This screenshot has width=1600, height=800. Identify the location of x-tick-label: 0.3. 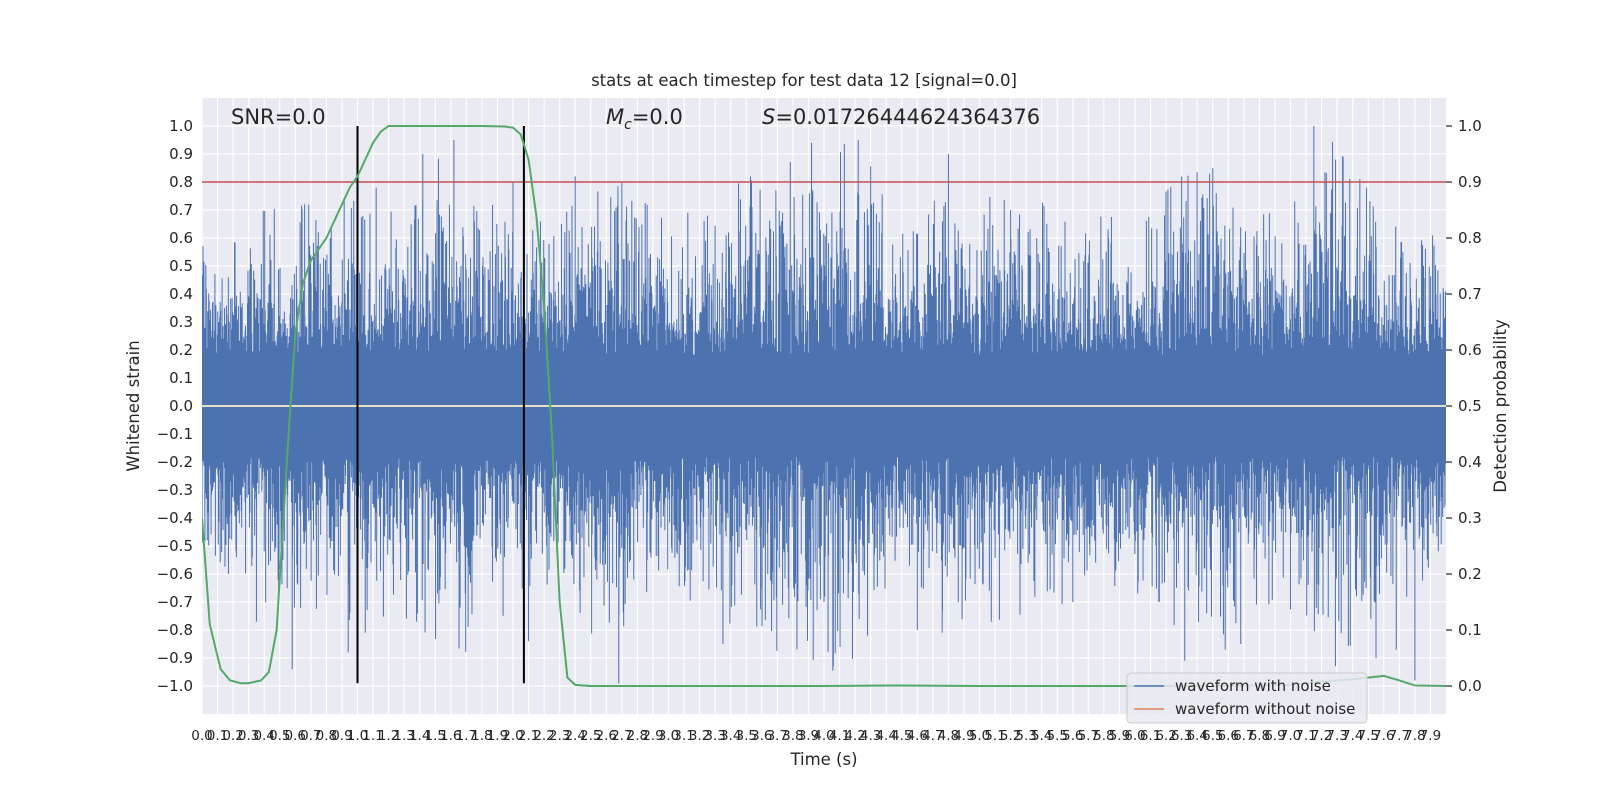
(248, 736).